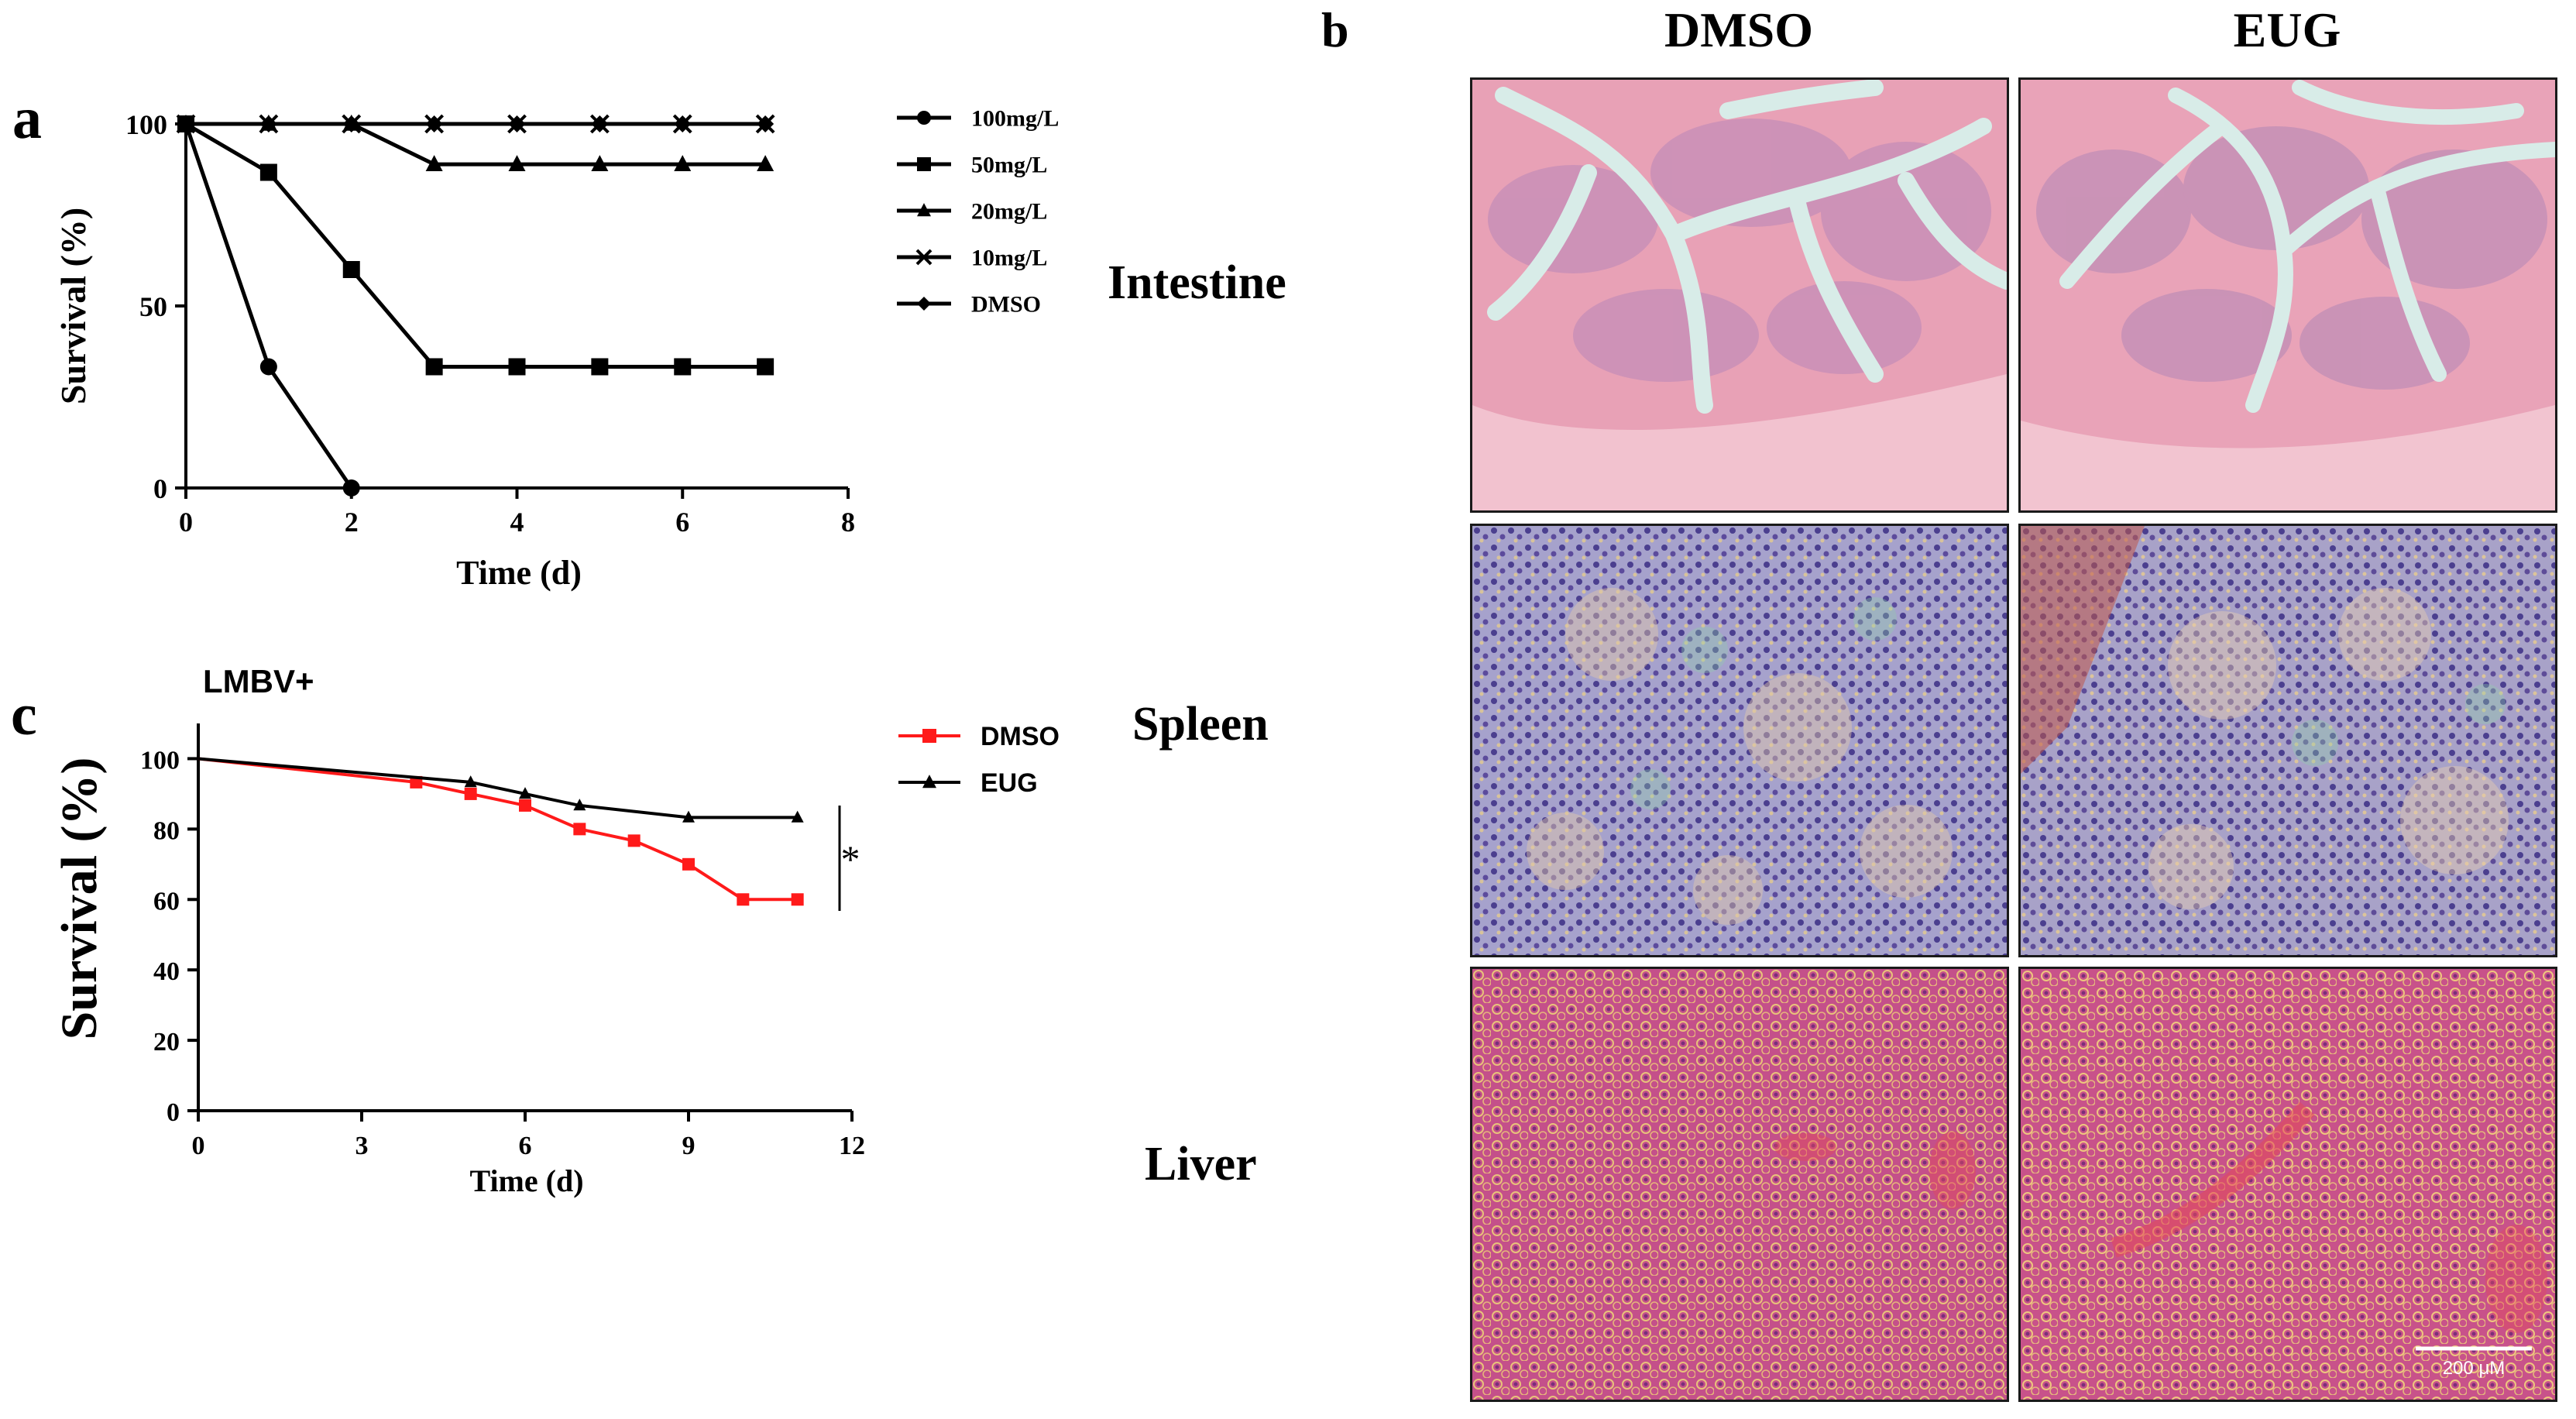  I want to click on c-legend-label-dmso: DMSO, so click(1020, 736).